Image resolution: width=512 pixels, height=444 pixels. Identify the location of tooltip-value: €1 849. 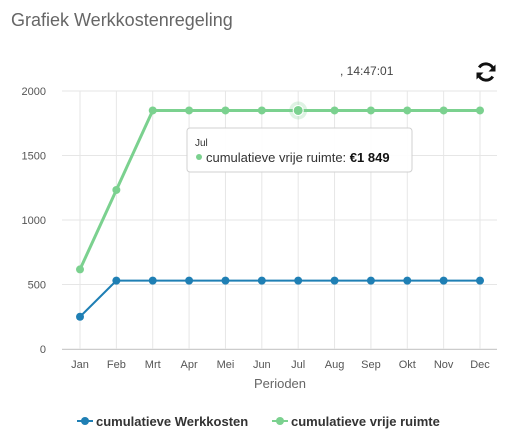
(370, 157).